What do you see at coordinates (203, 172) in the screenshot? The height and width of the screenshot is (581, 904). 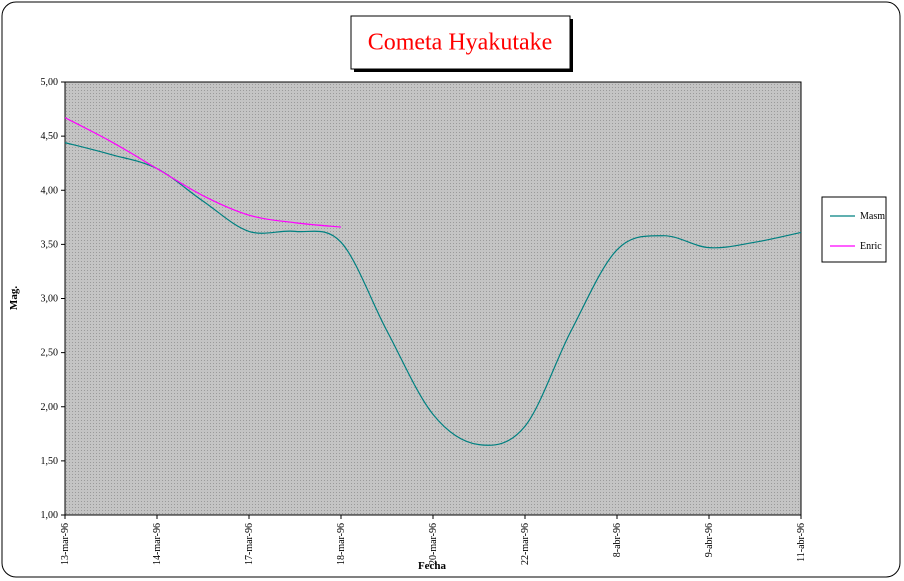 I see `series-line` at bounding box center [203, 172].